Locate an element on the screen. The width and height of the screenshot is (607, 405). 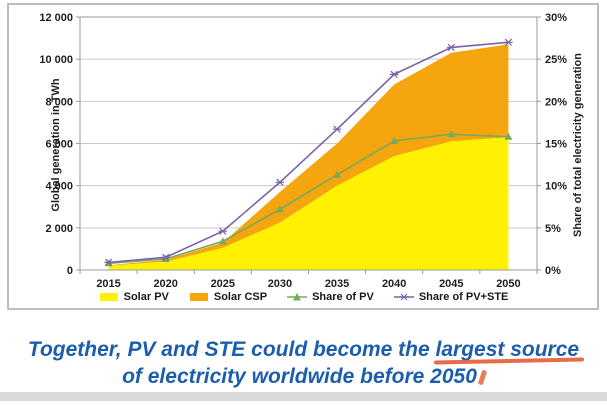
left-axis-title: Global generation in TWh is located at coordinates (56, 145).